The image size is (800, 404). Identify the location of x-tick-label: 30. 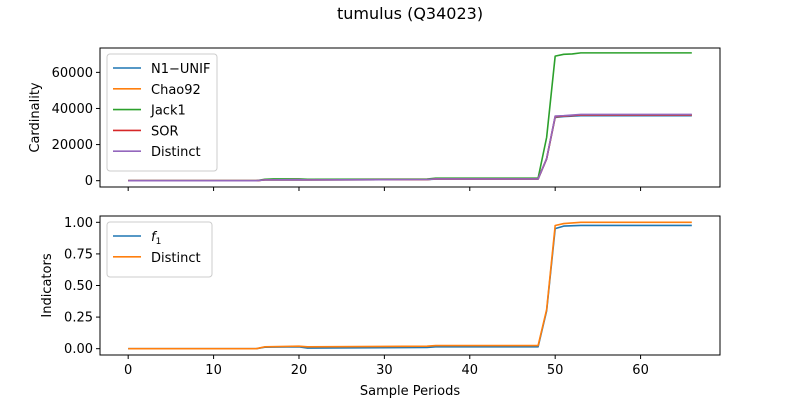
(384, 370).